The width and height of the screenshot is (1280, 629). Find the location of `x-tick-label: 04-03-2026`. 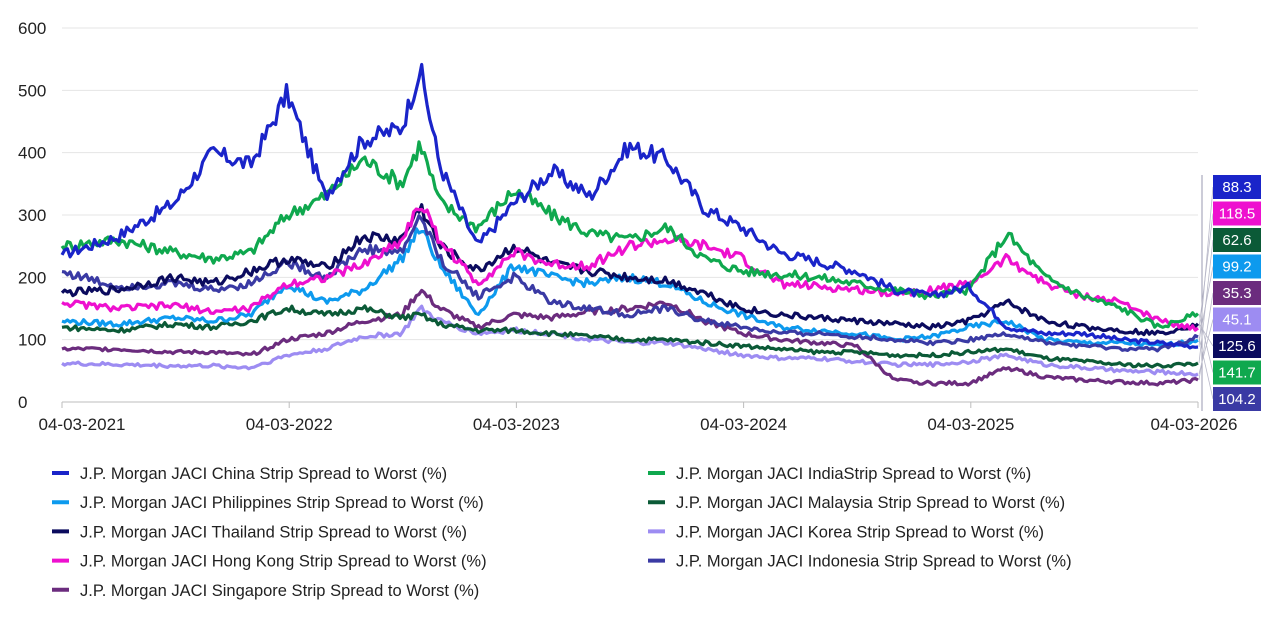

x-tick-label: 04-03-2026 is located at coordinates (1194, 424).